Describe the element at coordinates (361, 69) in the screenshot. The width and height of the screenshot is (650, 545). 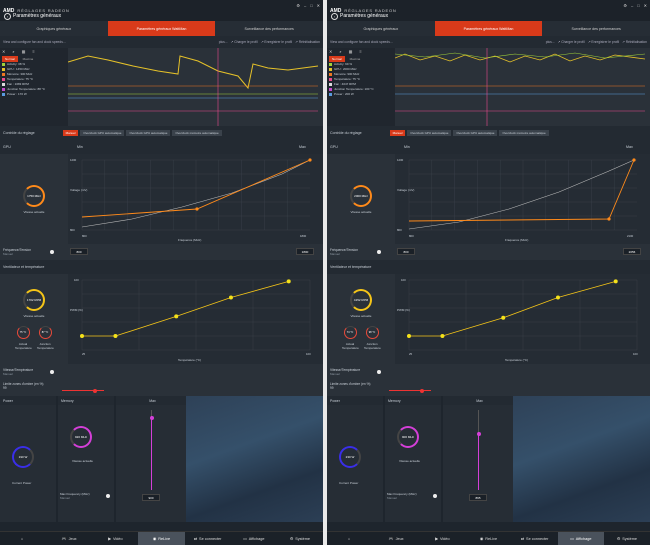
I see `legend-item: GPU : 2000 MHz` at that location.